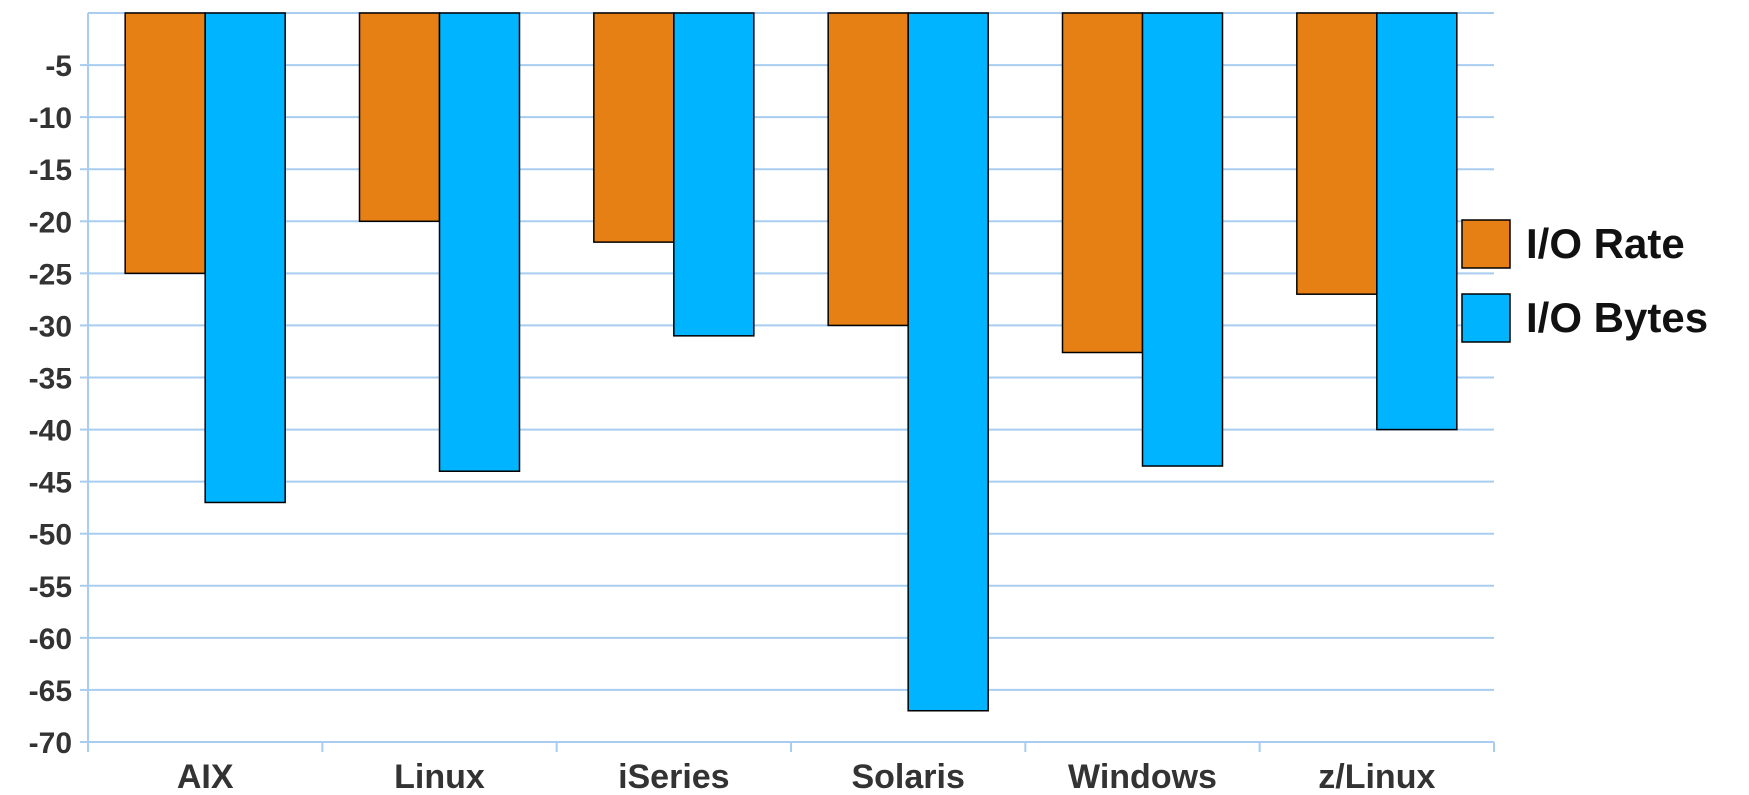 This screenshot has width=1749, height=795. What do you see at coordinates (907, 776) in the screenshot?
I see `x-tick-label: Solaris` at bounding box center [907, 776].